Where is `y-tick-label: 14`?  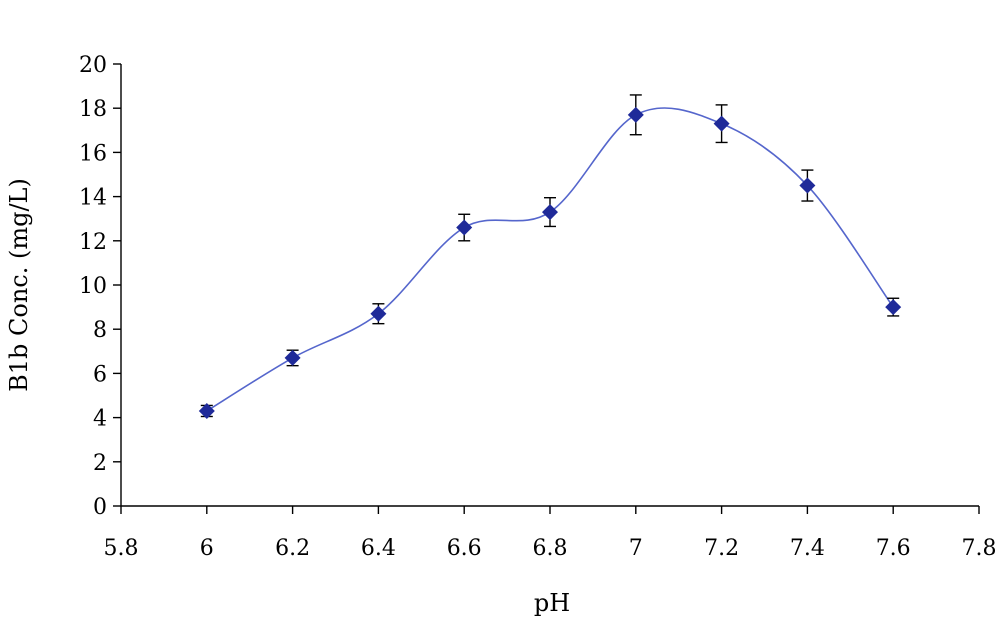
y-tick-label: 14 is located at coordinates (93, 198).